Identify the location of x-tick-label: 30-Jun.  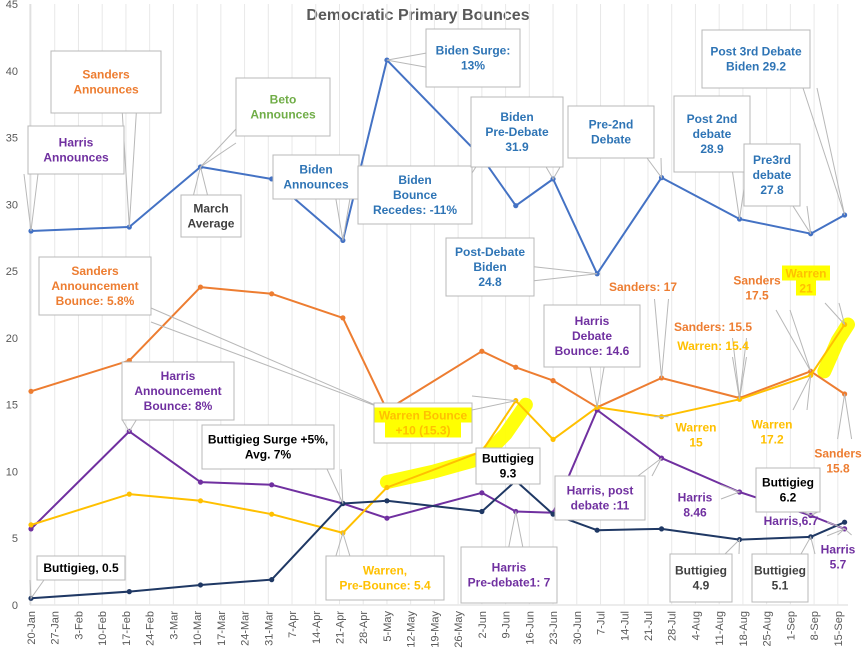
(578, 628).